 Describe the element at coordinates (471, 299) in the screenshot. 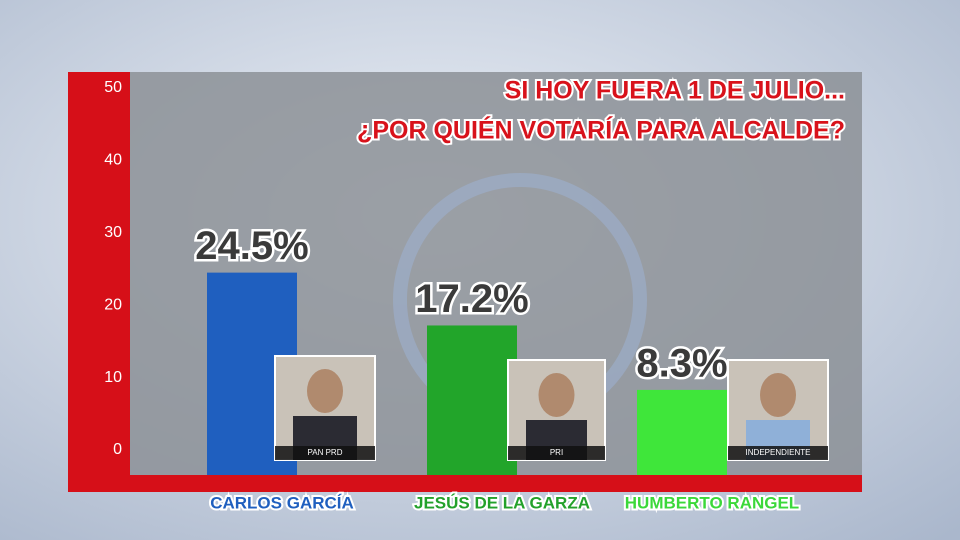

I see `value-label: 17.2%` at that location.